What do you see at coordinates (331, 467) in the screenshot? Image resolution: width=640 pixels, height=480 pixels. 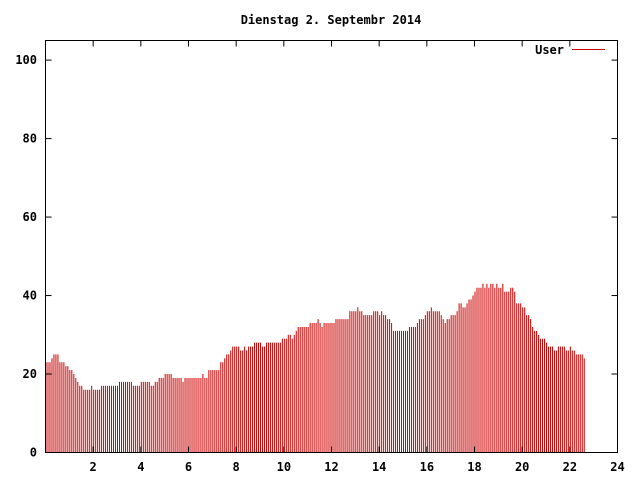 I see `x-tick-label: 12` at bounding box center [331, 467].